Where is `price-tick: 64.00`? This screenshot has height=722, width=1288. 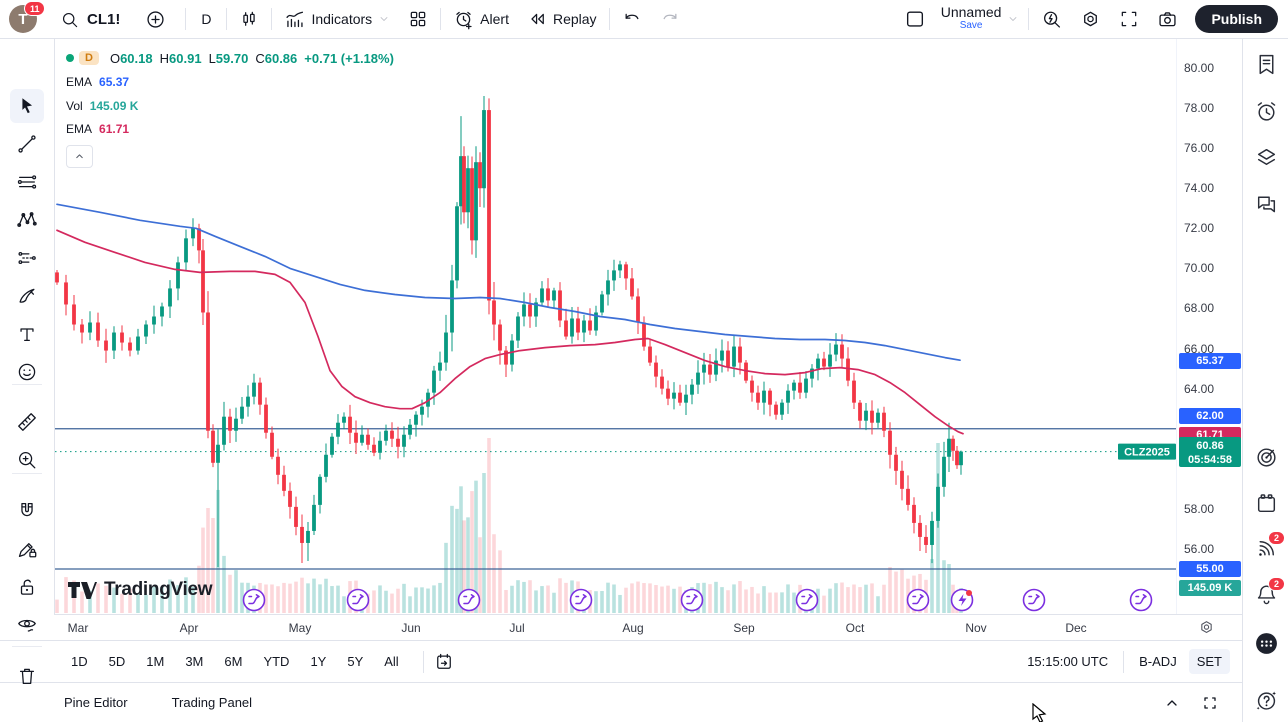
price-tick: 64.00 is located at coordinates (1199, 388).